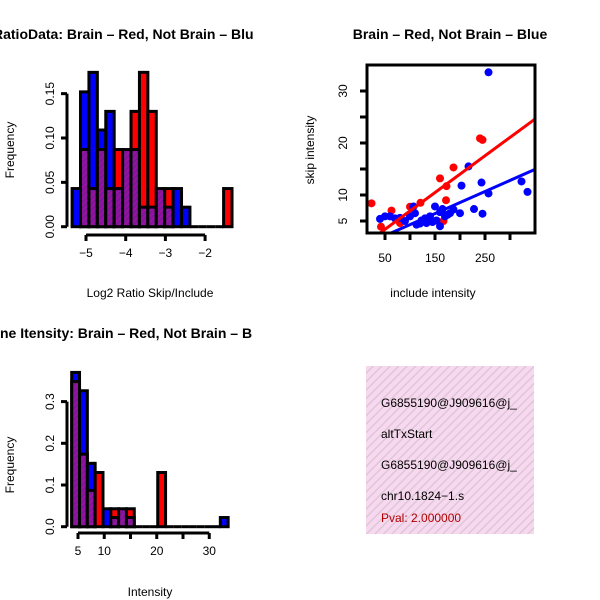 This screenshot has width=600, height=600. I want to click on y-tick-label: 0.15, so click(50, 94).